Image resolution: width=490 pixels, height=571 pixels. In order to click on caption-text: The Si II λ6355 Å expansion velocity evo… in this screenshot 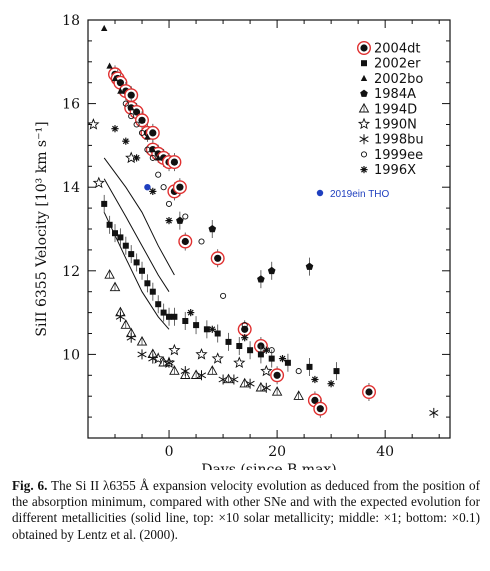, I will do `click(246, 510)`.